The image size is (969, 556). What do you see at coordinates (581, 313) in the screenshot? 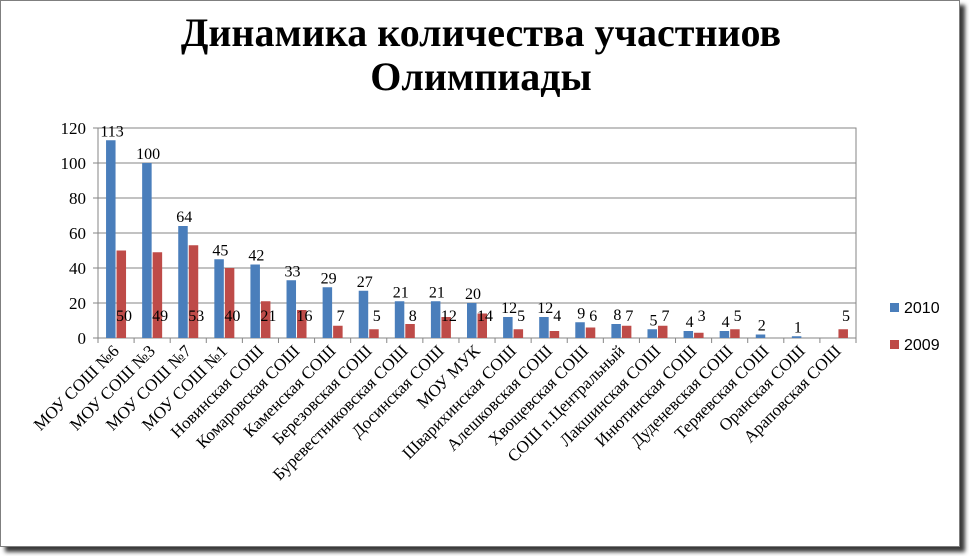
I see `data-label-2010: 9` at bounding box center [581, 313].